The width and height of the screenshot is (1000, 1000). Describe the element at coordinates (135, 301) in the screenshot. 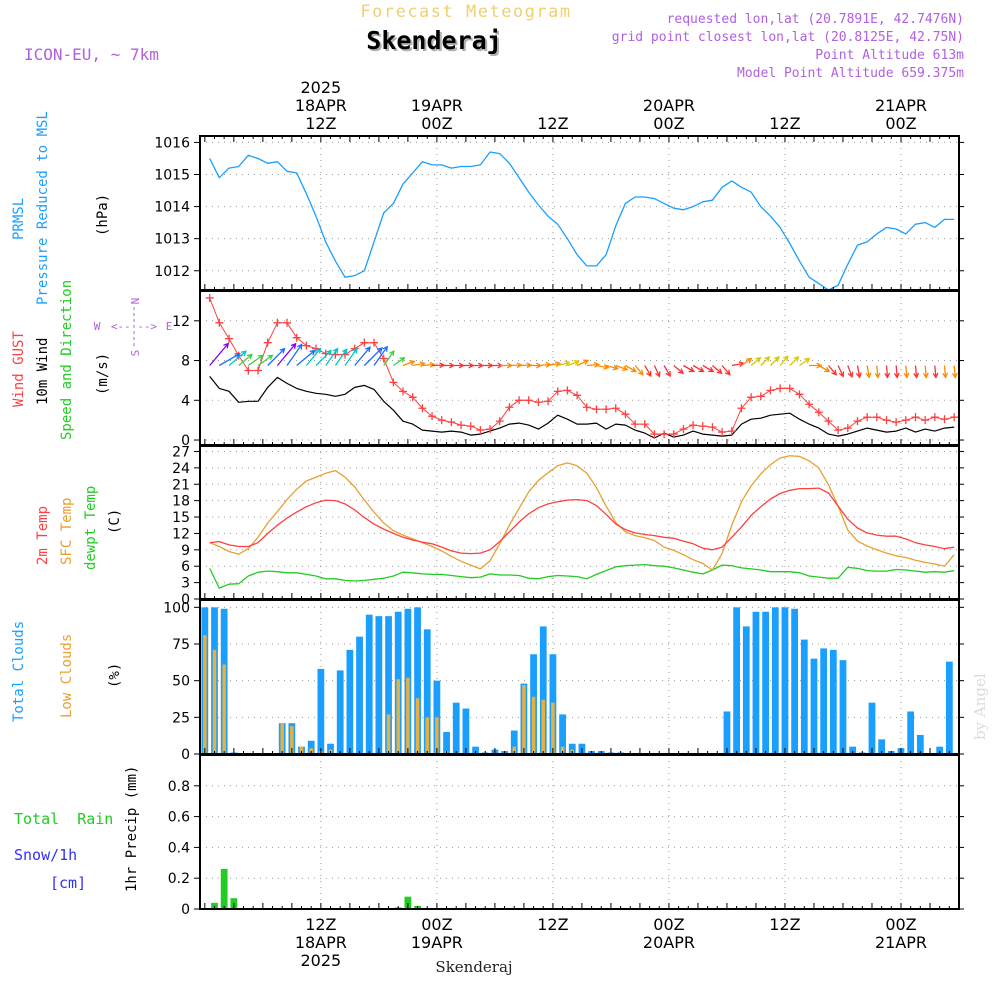

I see `compass-n: N` at that location.